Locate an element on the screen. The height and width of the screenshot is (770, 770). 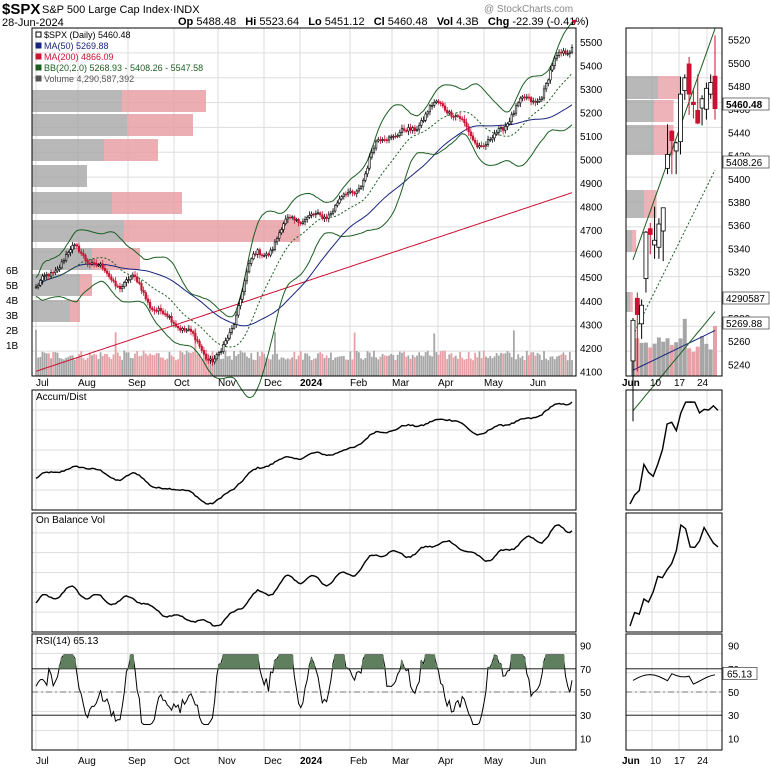
zoom-obv-line is located at coordinates (674, 575).